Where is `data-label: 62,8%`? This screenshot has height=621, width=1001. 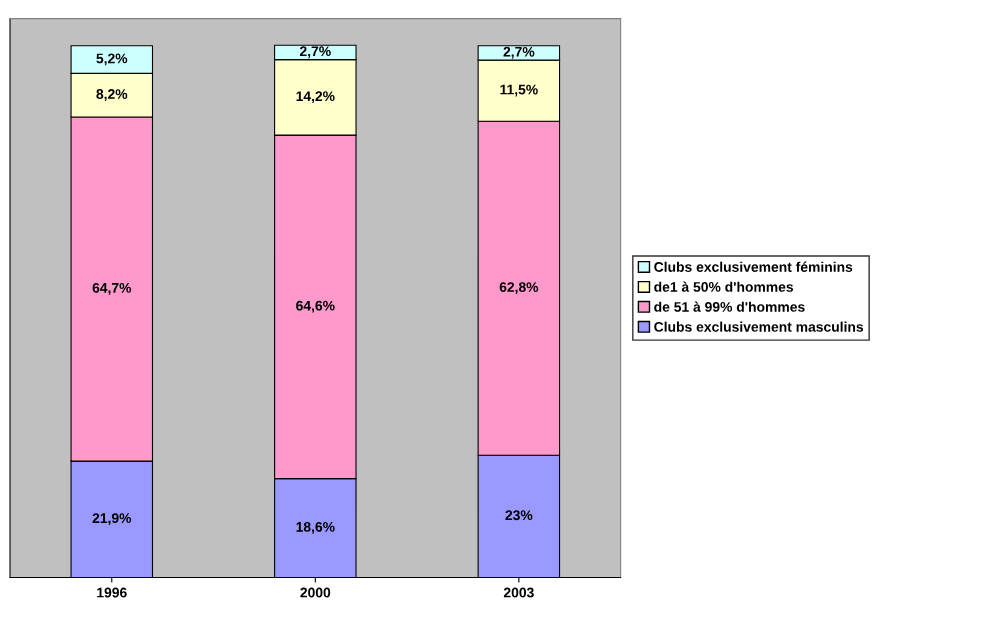
data-label: 62,8% is located at coordinates (519, 288).